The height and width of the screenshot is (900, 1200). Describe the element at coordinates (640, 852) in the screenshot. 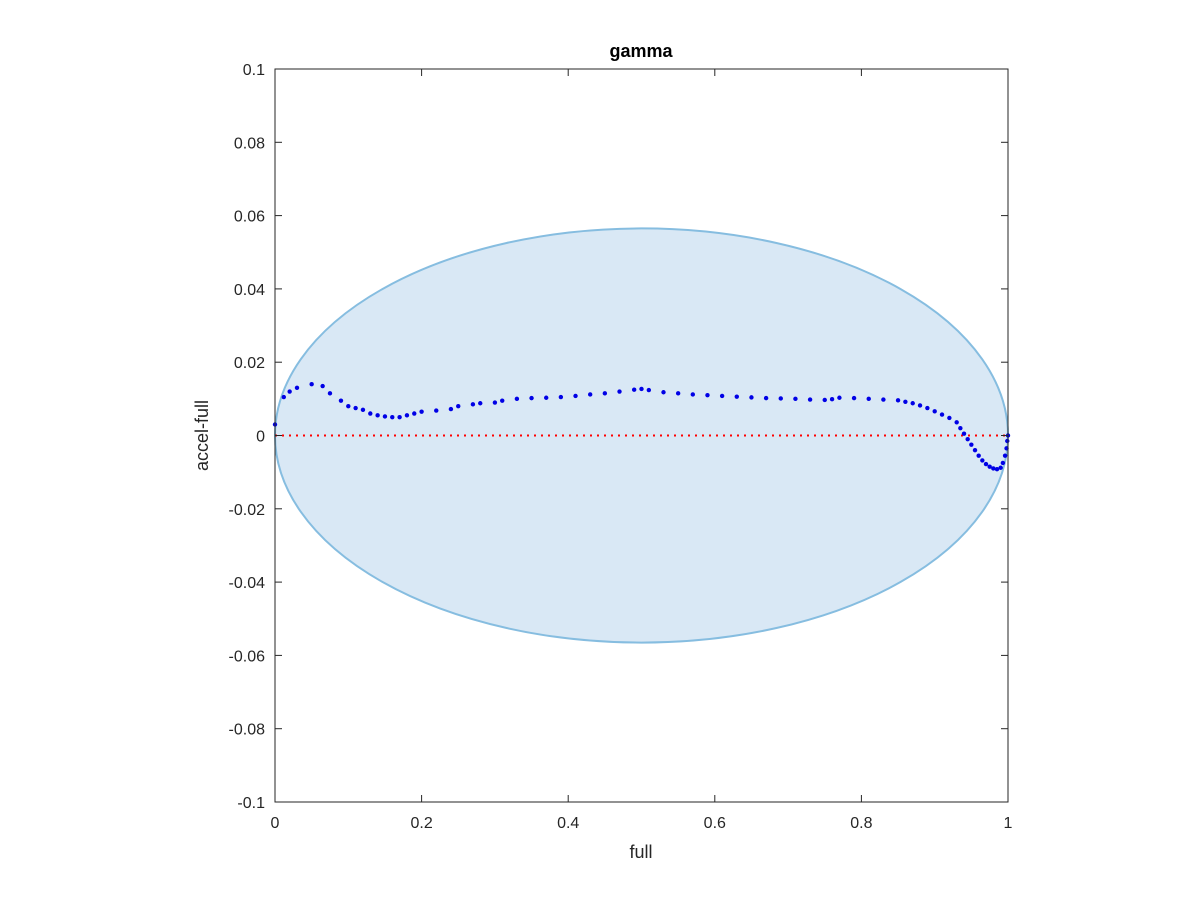

I see `x-axis-label: full` at that location.